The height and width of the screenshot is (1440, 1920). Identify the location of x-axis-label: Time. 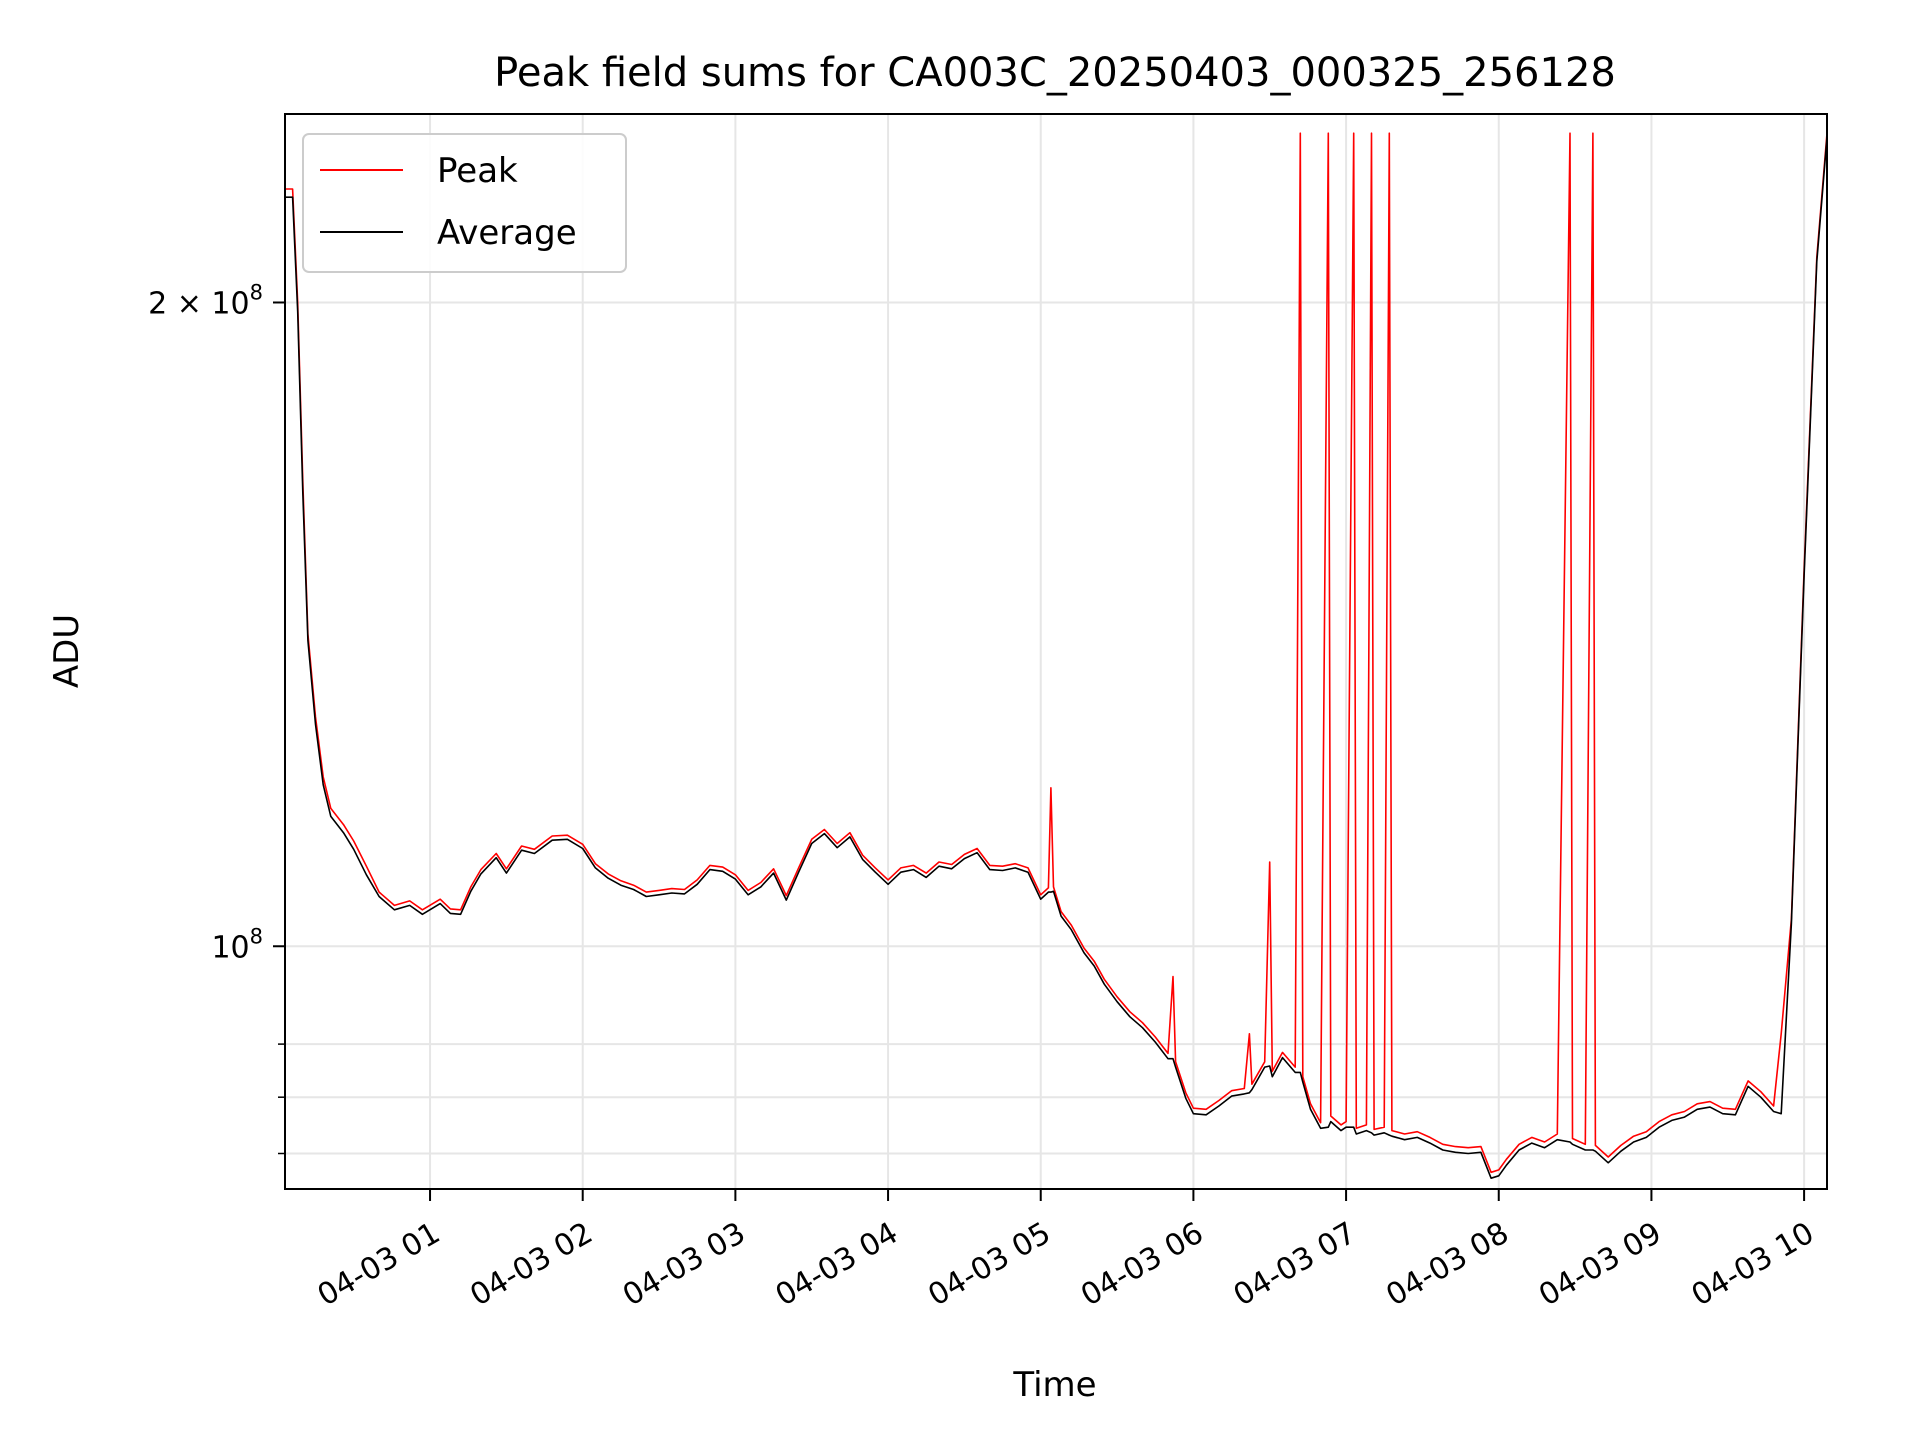
(1054, 1385).